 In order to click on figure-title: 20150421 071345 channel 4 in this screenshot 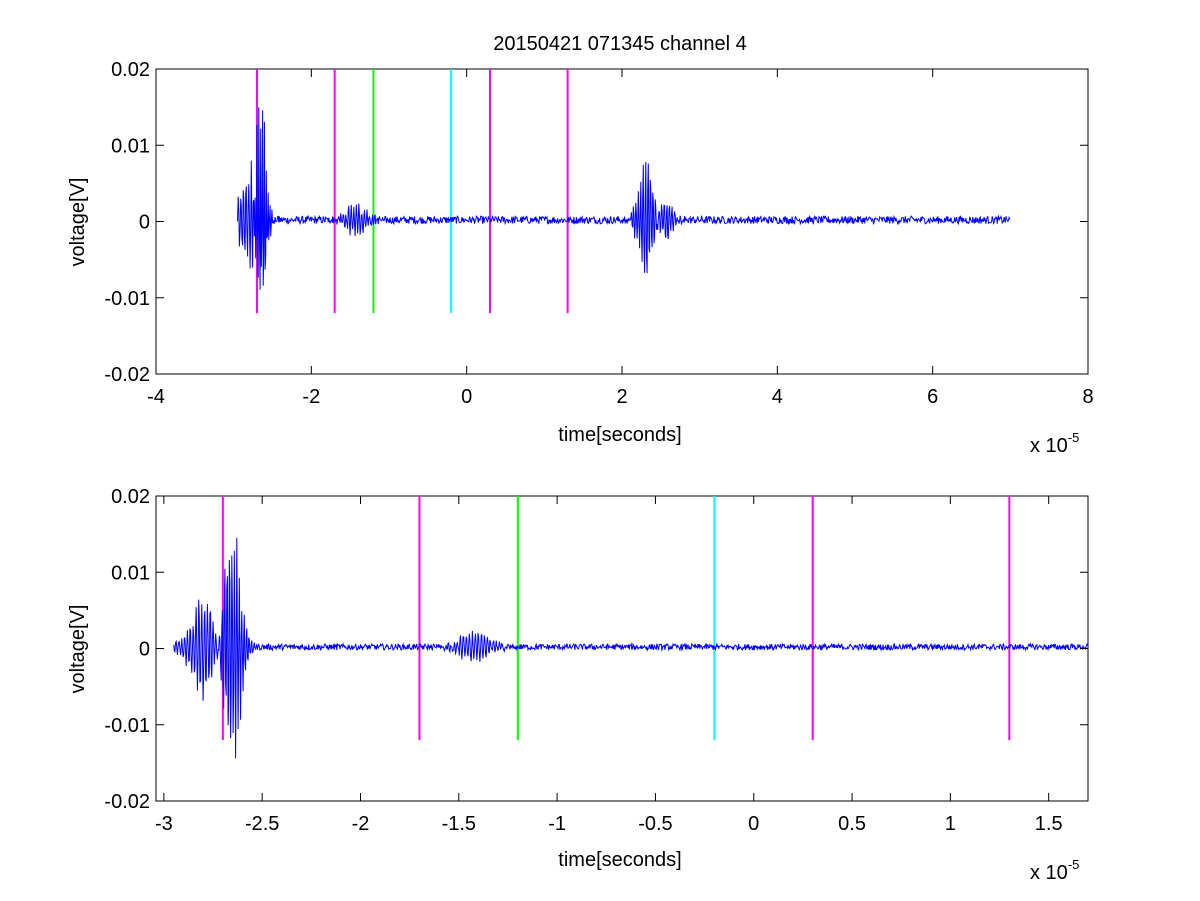, I will do `click(620, 44)`.